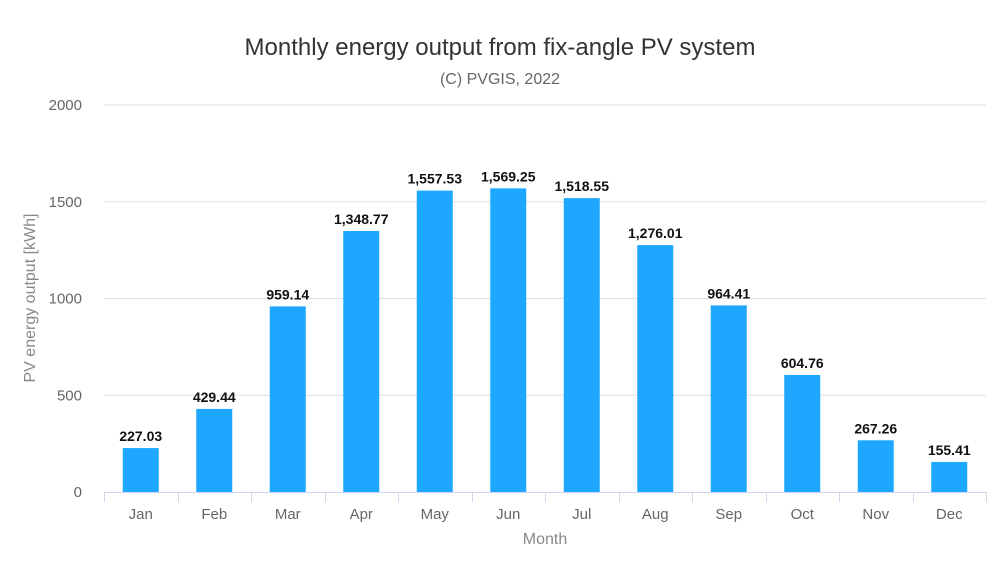 This screenshot has width=1000, height=568. I want to click on bar-nov, so click(875, 466).